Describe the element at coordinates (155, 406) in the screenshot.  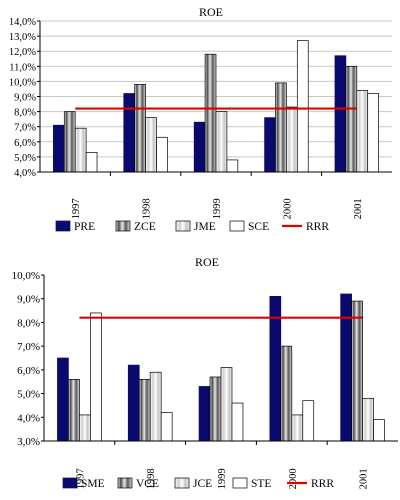
I see `bar-jce-1998` at that location.